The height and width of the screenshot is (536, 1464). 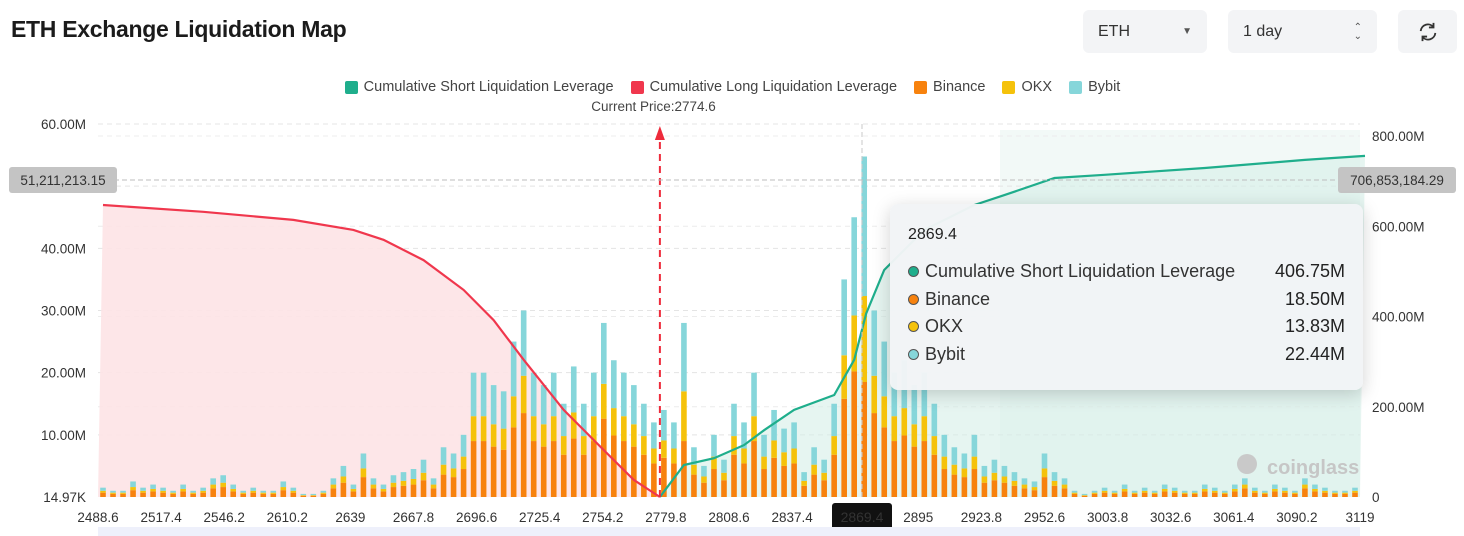 I want to click on tooltip-value: 22.44M, so click(x=1314, y=353).